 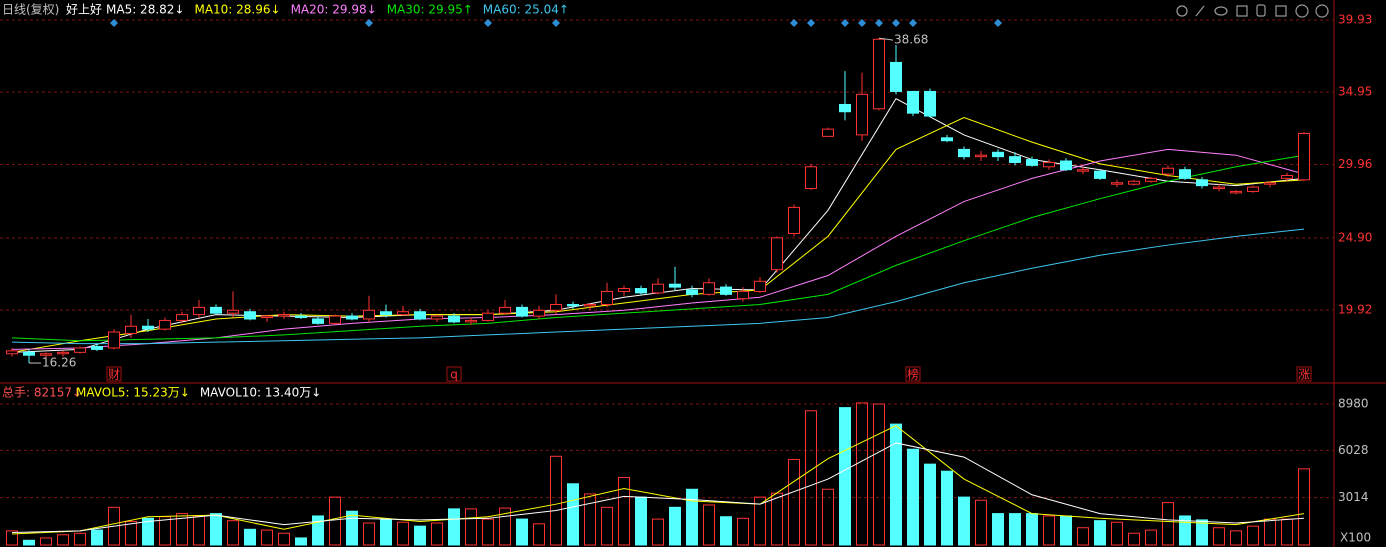 What do you see at coordinates (145, 10) in the screenshot?
I see `legend-entry: MA5: 28.82↓` at bounding box center [145, 10].